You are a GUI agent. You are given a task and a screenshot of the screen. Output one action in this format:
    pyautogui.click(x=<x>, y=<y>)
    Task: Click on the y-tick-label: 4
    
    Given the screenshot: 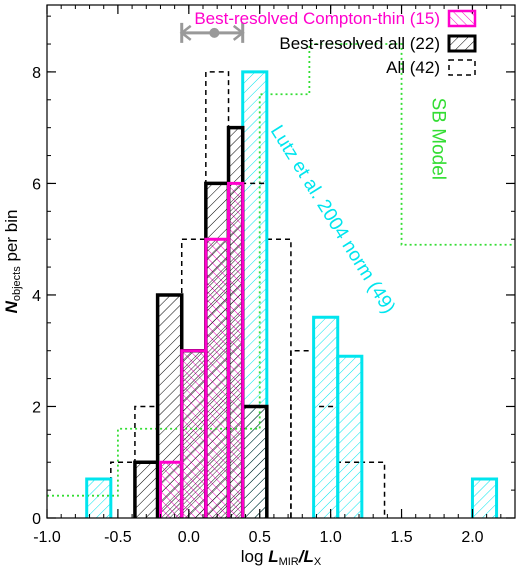 What is the action you would take?
    pyautogui.click(x=36, y=296)
    